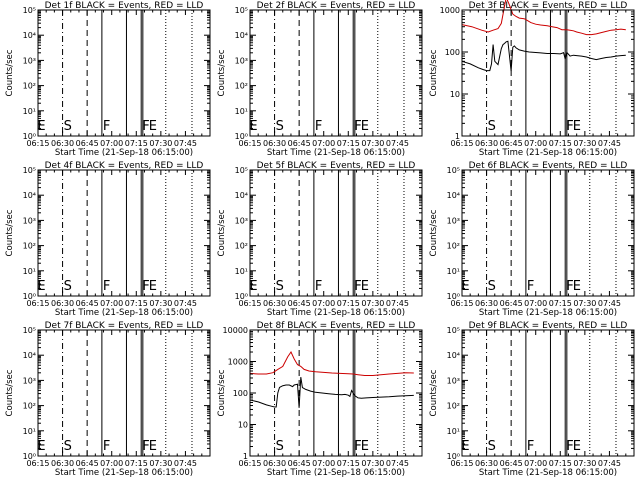  Describe the element at coordinates (450, 10) in the screenshot. I see `y-tick-label: 1000` at that location.